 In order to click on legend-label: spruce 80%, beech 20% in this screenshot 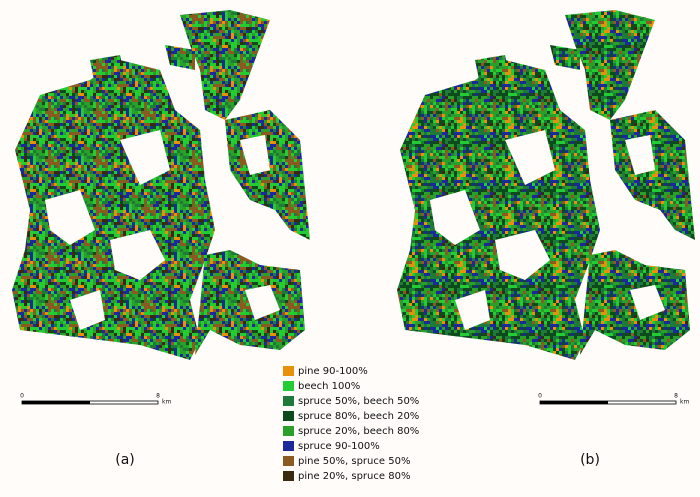, I will do `click(358, 416)`.